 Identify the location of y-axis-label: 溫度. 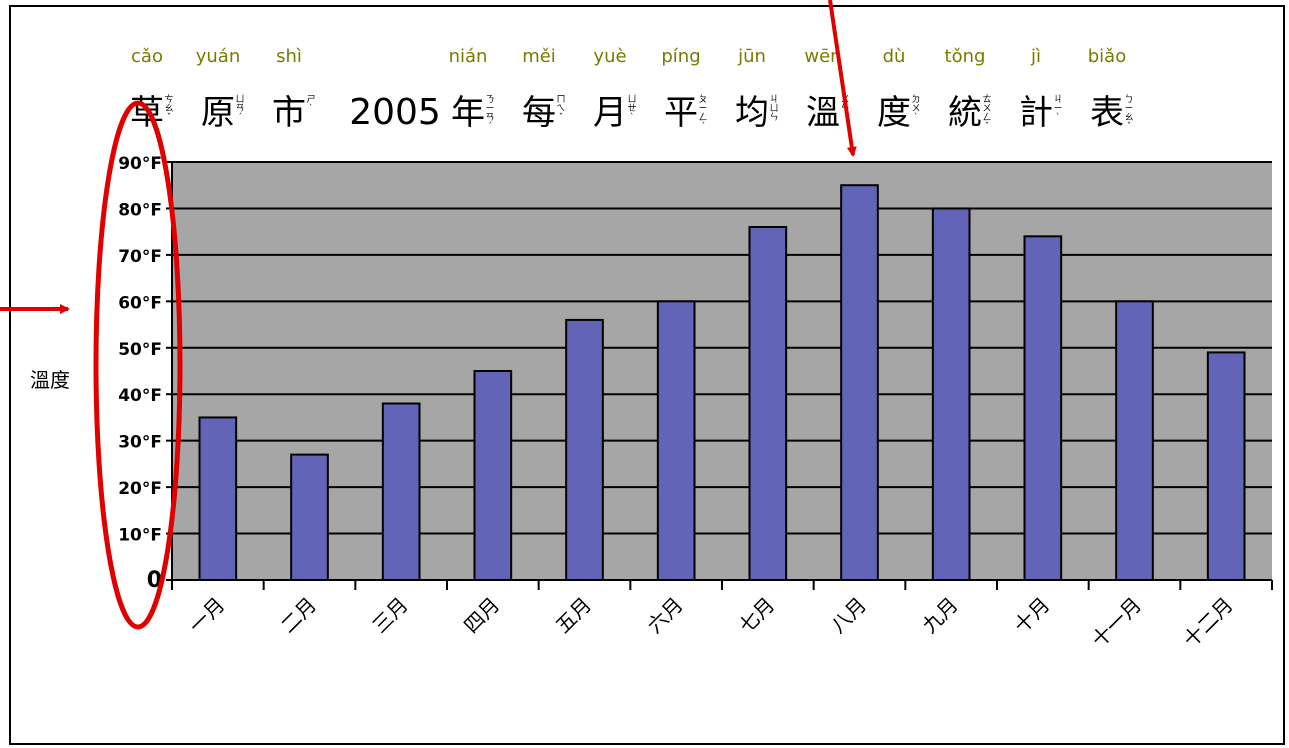
(50, 380).